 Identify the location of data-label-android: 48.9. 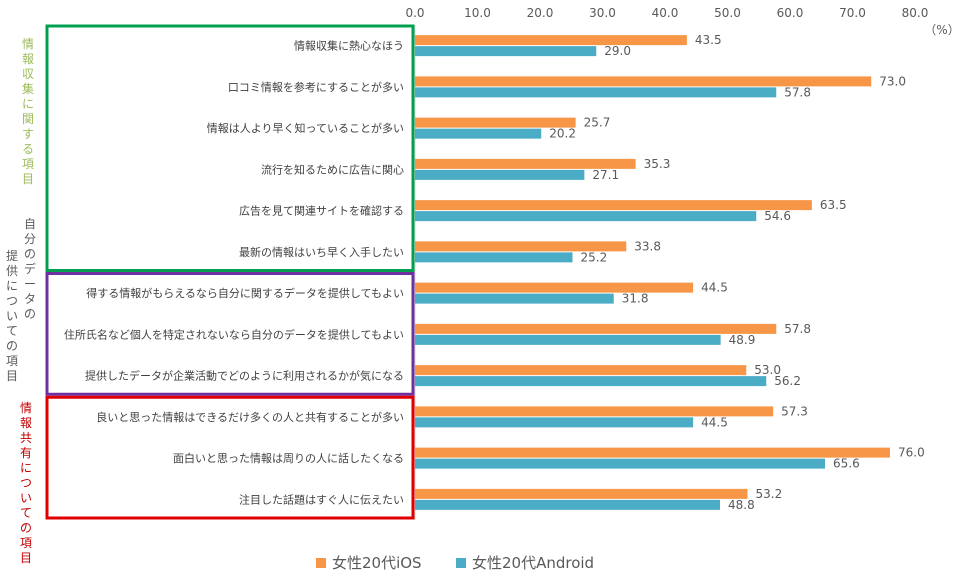
(742, 340).